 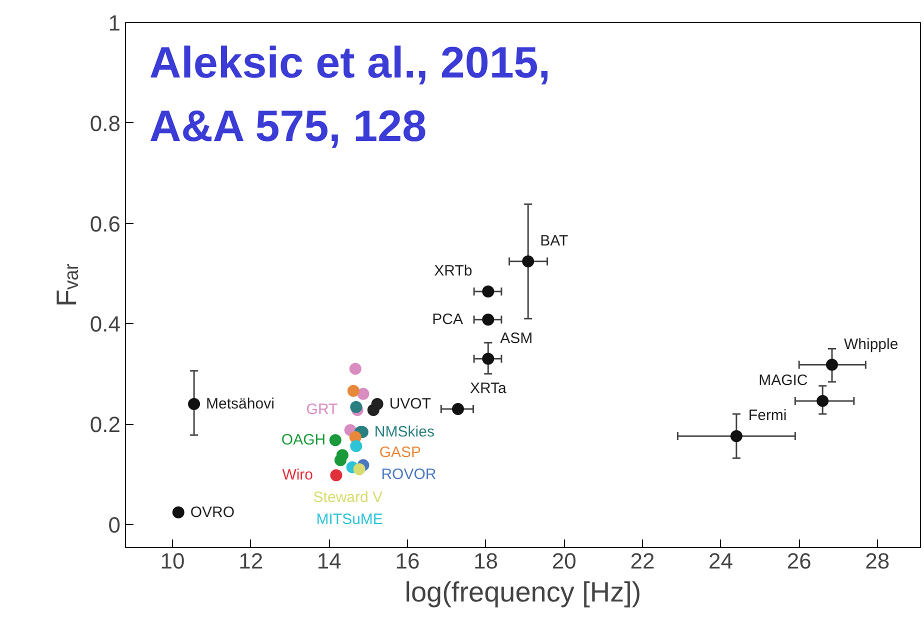 What do you see at coordinates (554, 241) in the screenshot?
I see `annotation: BAT` at bounding box center [554, 241].